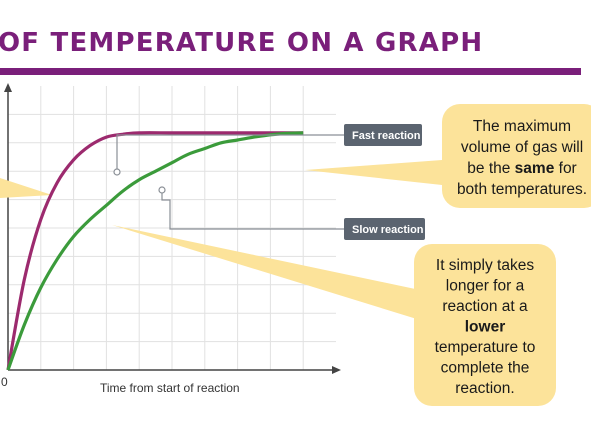  I want to click on slow-reaction-leader, so click(252, 210).